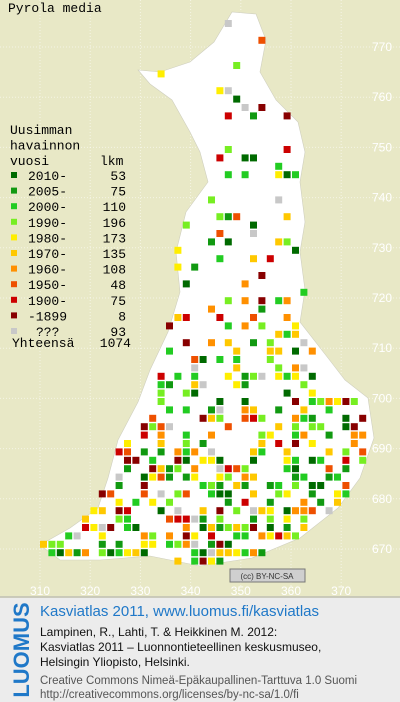 Image resolution: width=400 pixels, height=702 pixels. Describe the element at coordinates (118, 285) in the screenshot. I see `legend-count: 48` at that location.